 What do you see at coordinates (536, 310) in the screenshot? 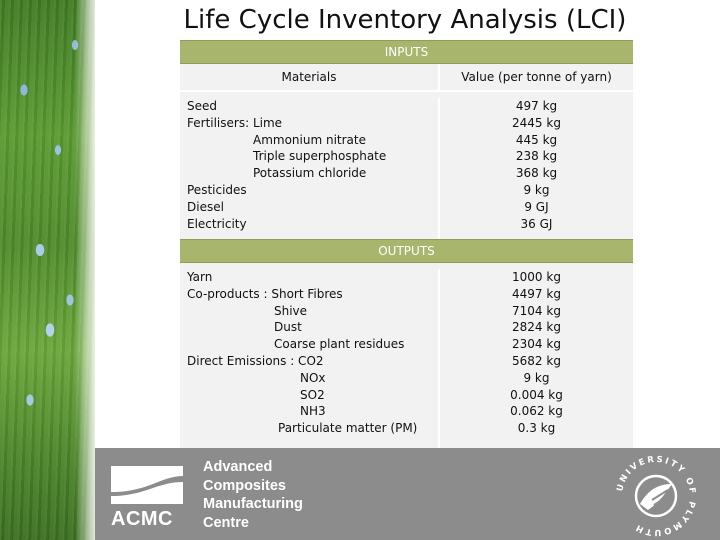
I see `outputs-item-value: 7104 kg` at bounding box center [536, 310].